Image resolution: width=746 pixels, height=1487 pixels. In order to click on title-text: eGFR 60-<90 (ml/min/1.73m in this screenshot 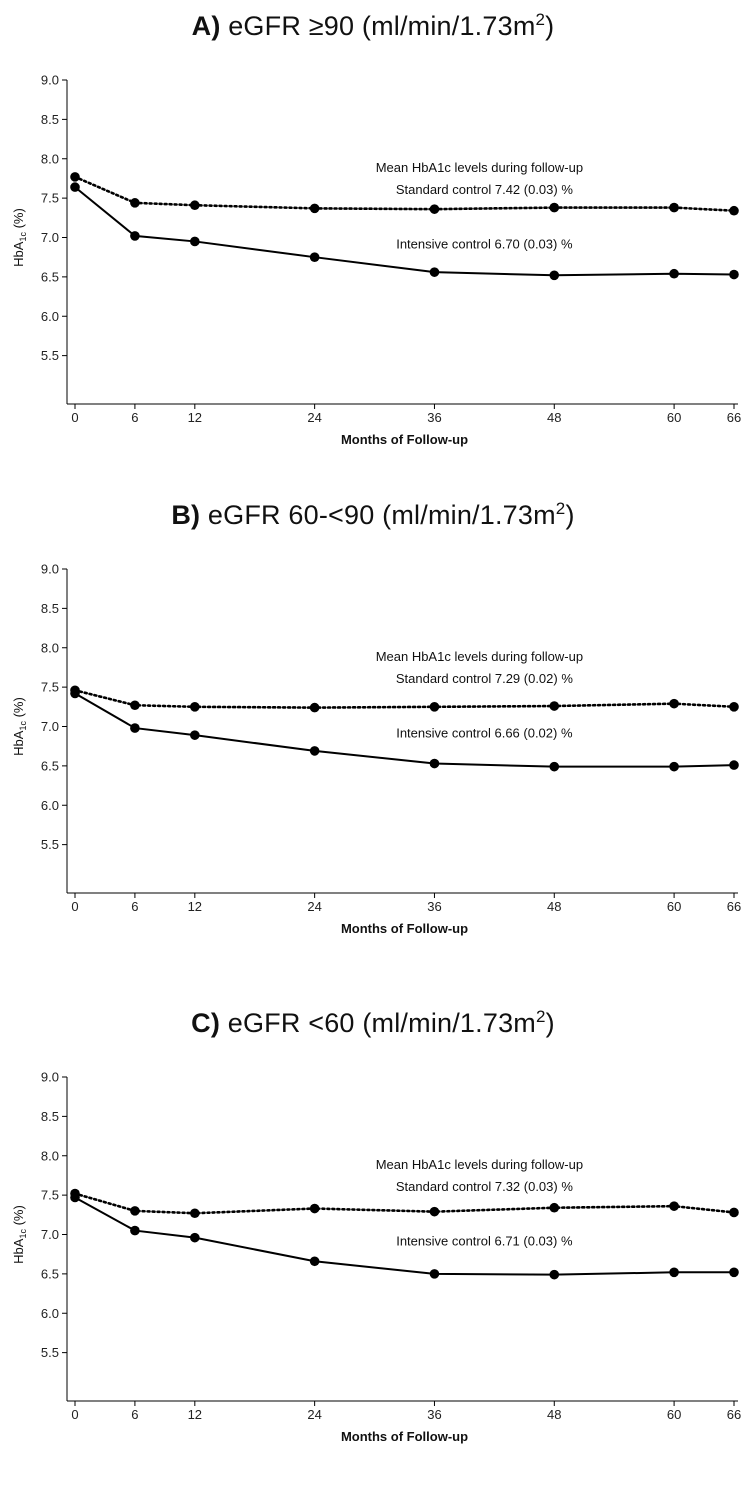, I will do `click(378, 515)`.